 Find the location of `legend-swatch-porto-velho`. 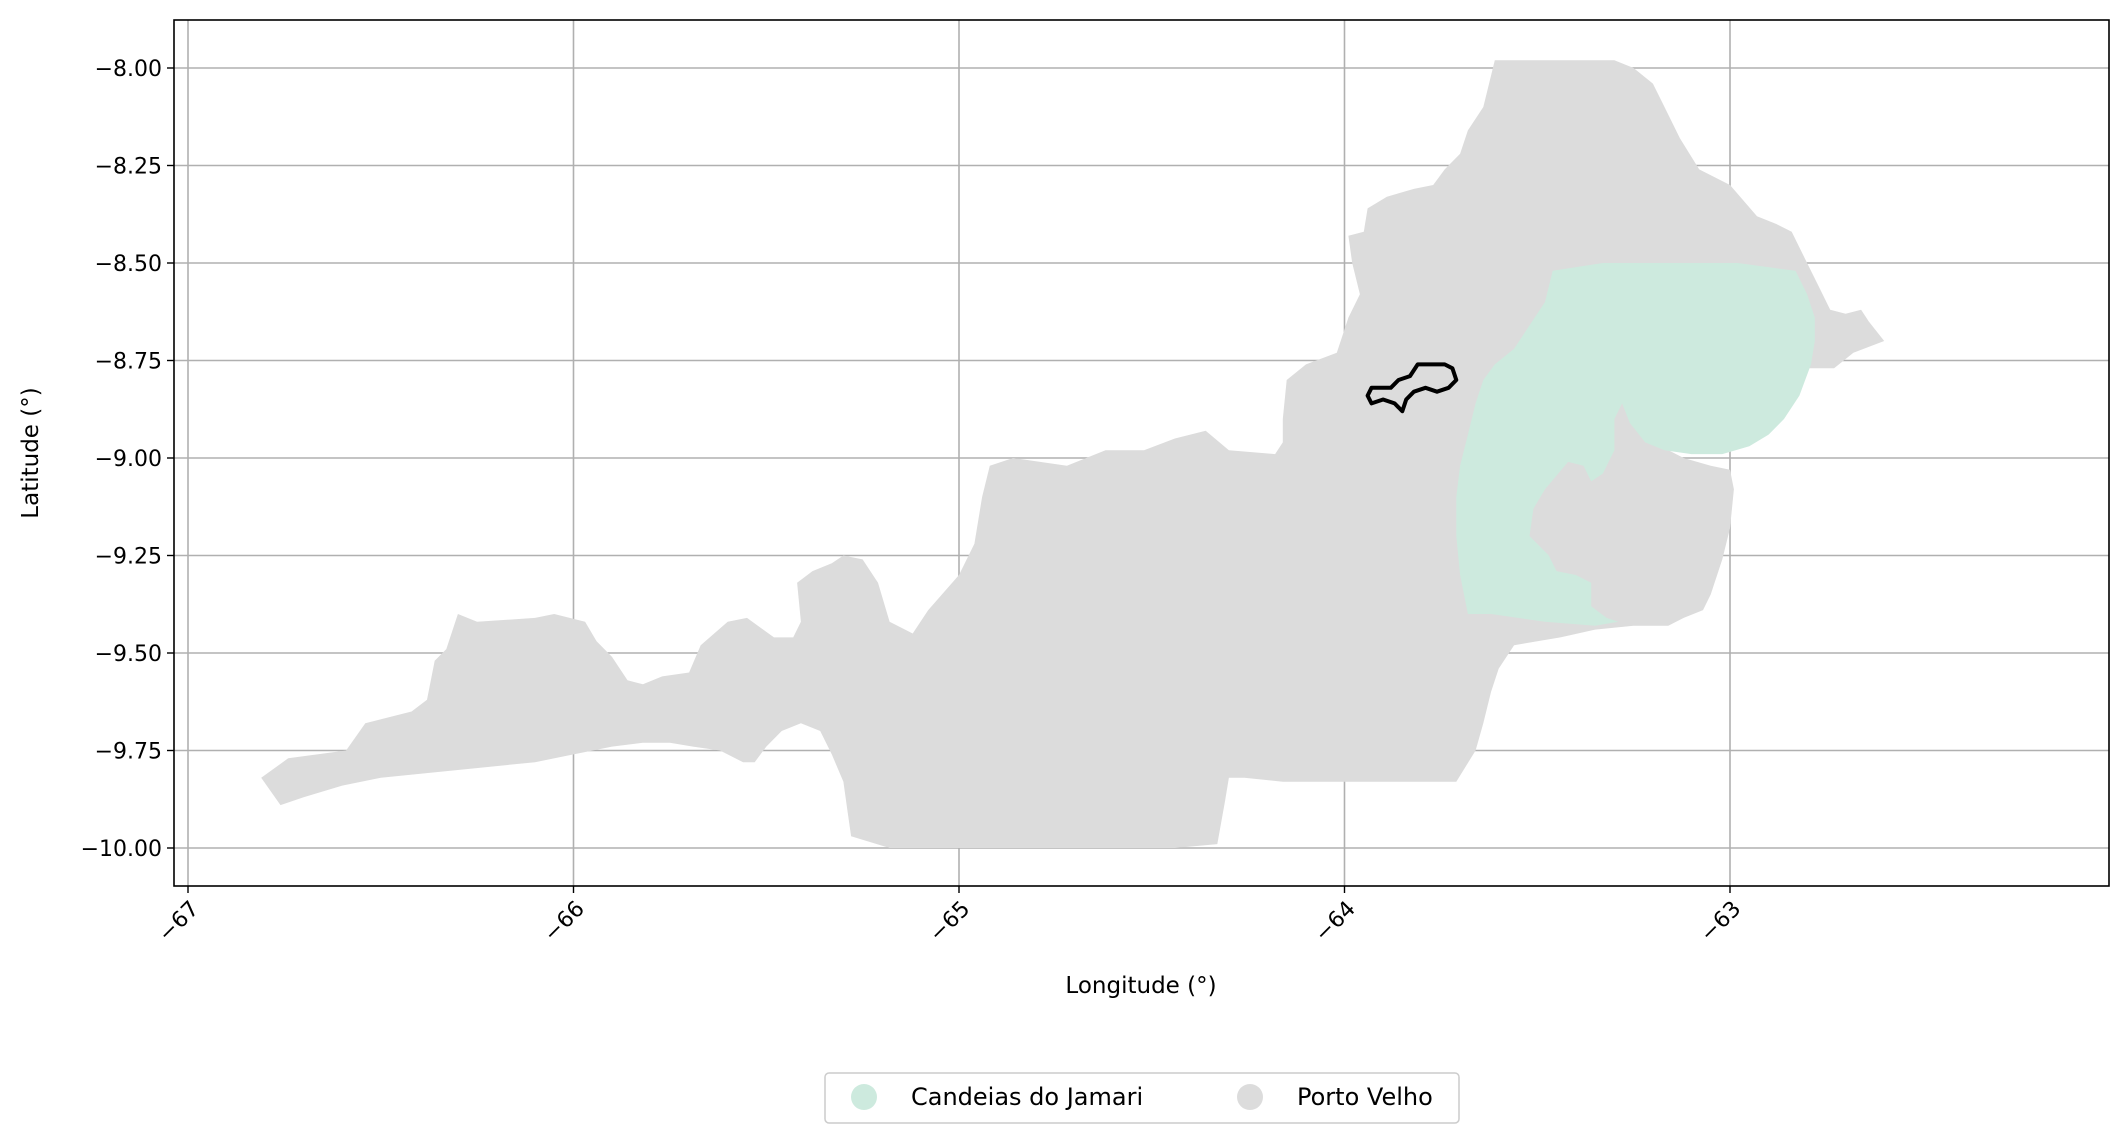

legend-swatch-porto-velho is located at coordinates (1250, 1097).